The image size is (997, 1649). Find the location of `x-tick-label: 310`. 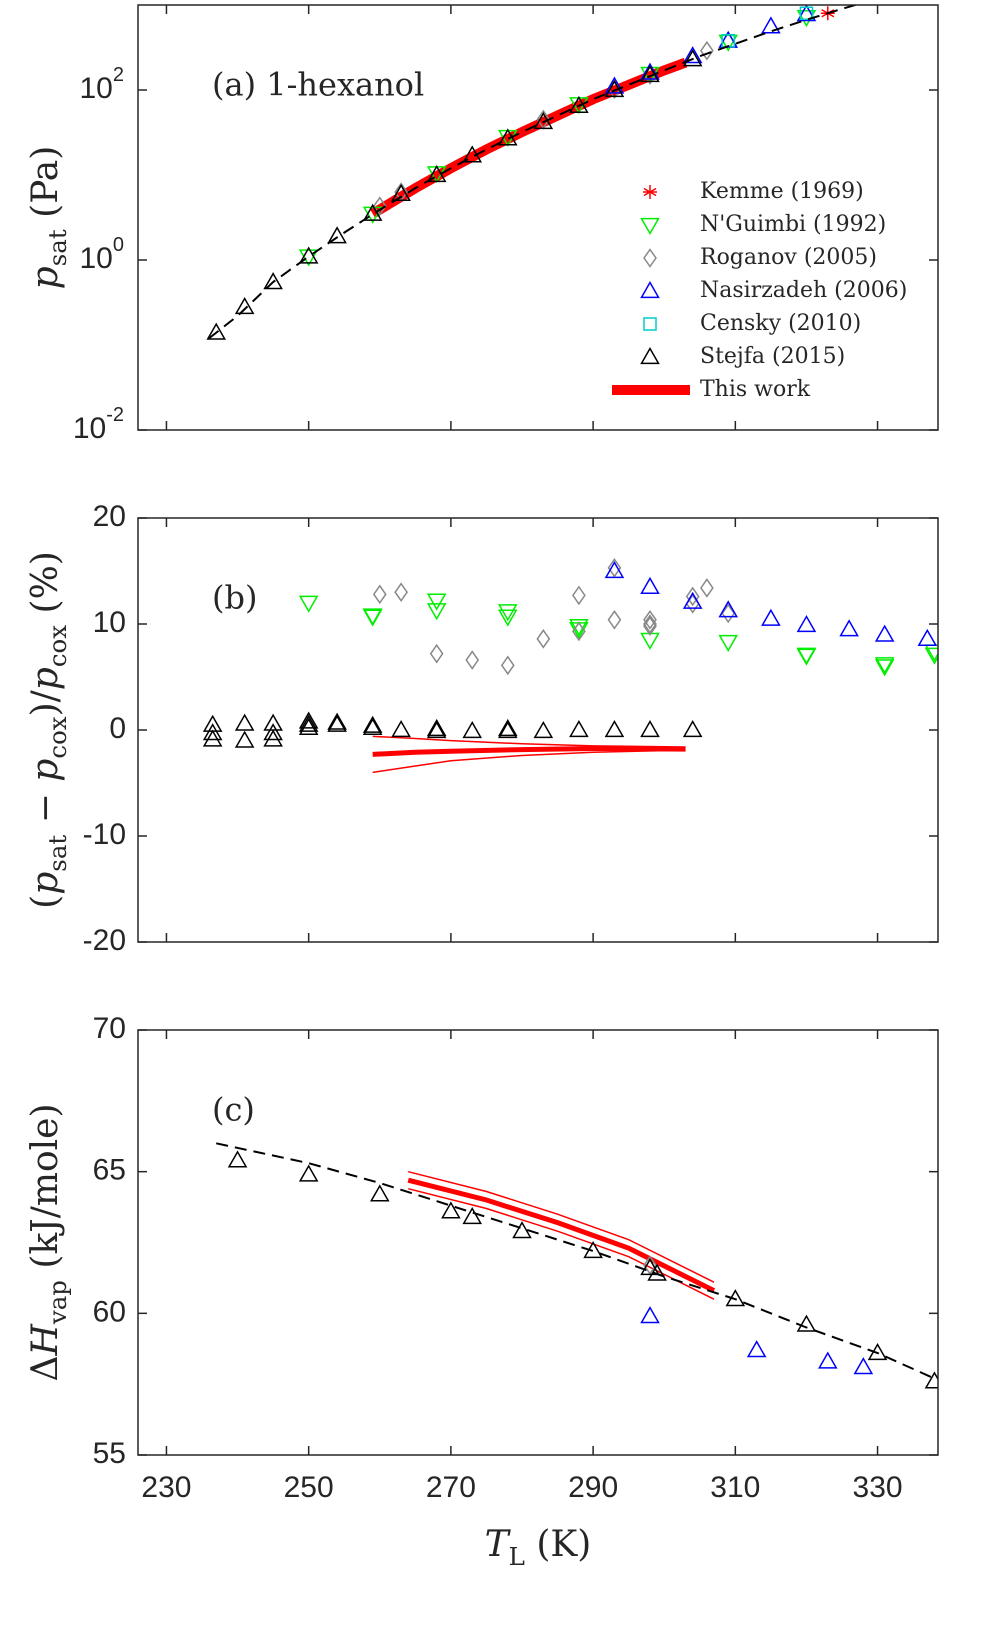

x-tick-label: 310 is located at coordinates (735, 1487).